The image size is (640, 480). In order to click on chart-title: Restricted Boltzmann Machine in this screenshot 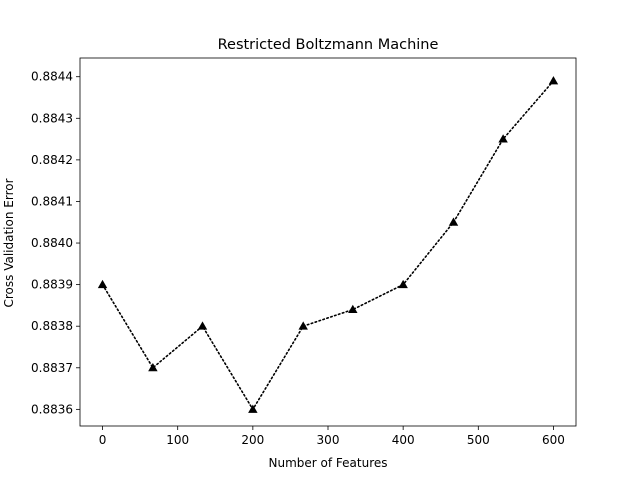, I will do `click(328, 45)`.